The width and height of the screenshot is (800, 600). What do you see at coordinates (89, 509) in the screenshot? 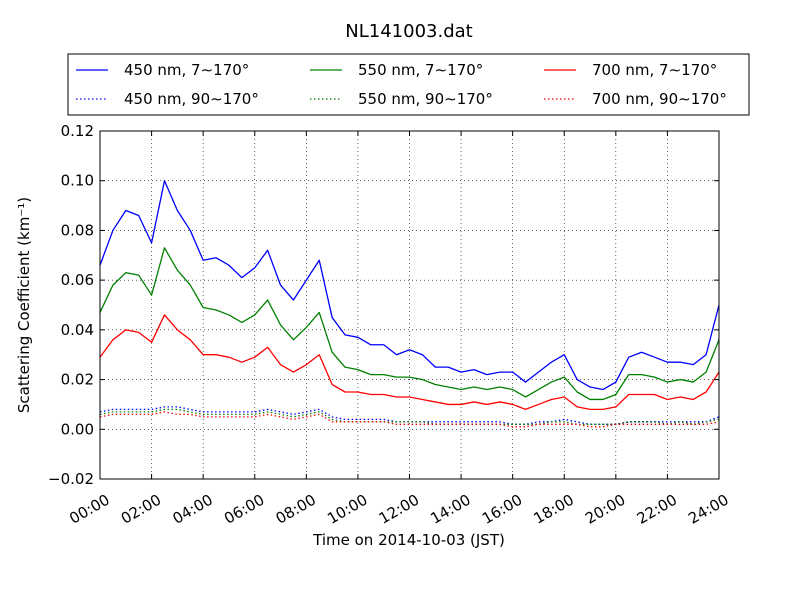
I see `x-tick-label: 00:00` at bounding box center [89, 509].